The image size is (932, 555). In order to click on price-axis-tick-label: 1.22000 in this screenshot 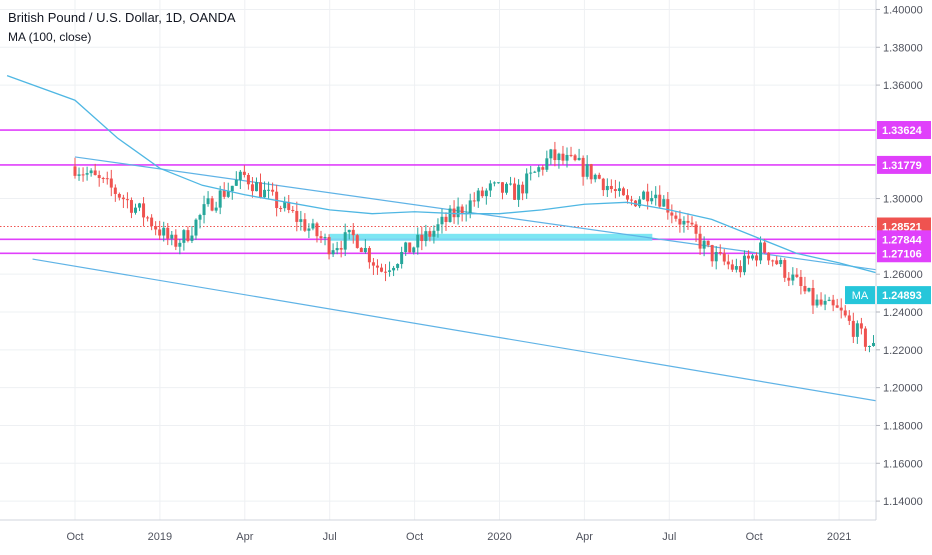, I will do `click(903, 351)`.